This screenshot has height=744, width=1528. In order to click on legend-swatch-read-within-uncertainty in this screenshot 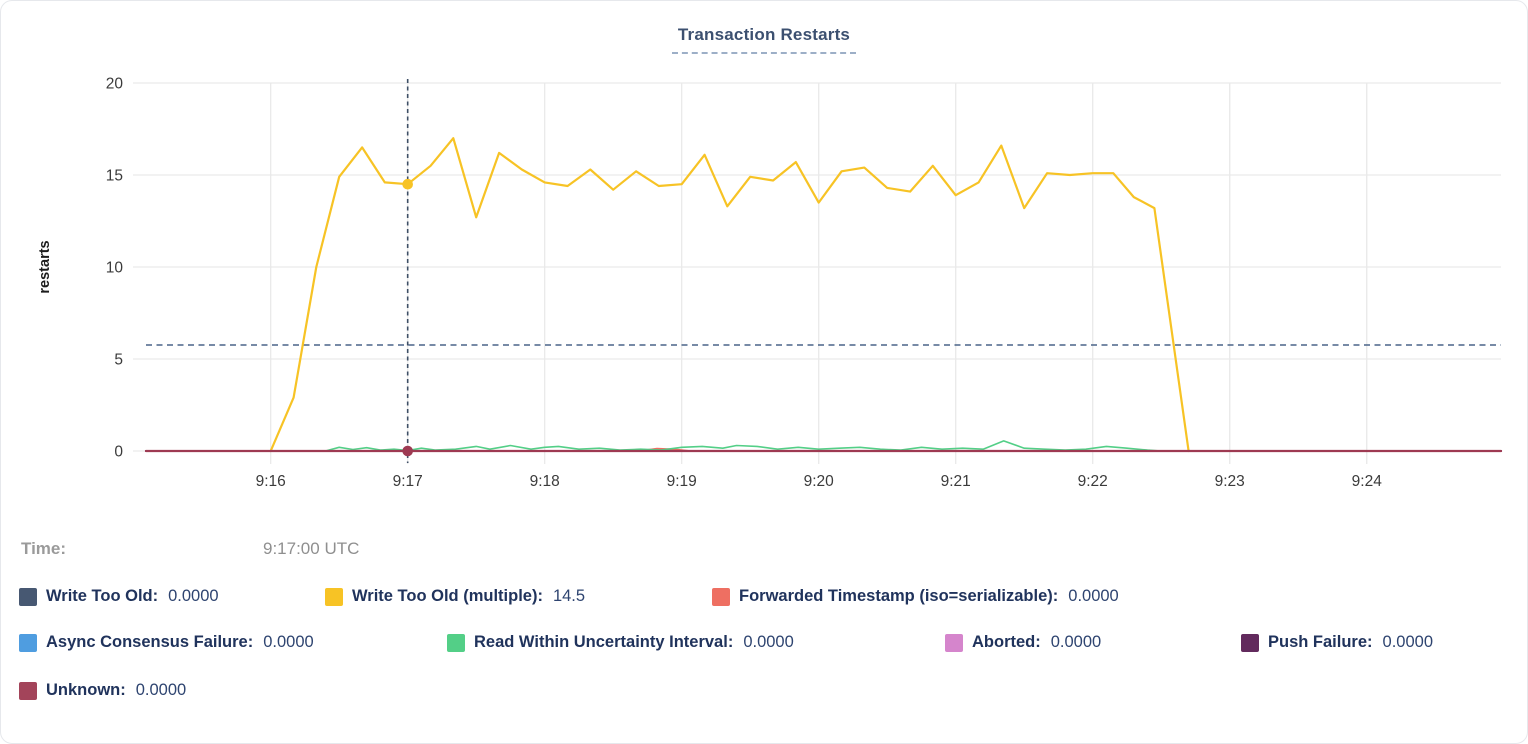, I will do `click(456, 642)`.